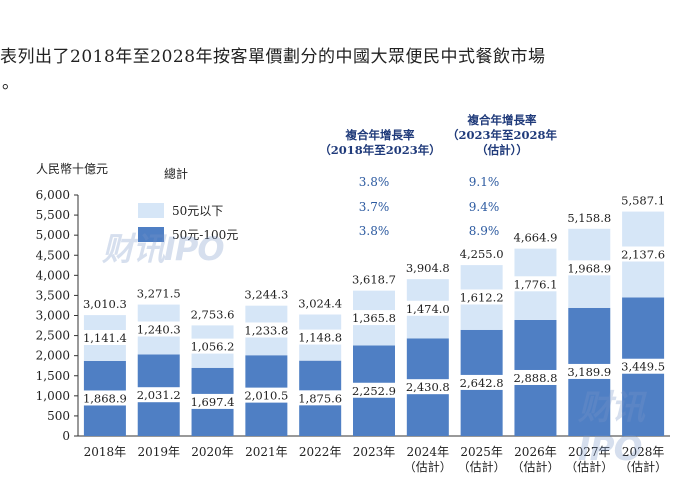  What do you see at coordinates (380, 143) in the screenshot?
I see `cagr-header-historical: 複合年增長率 （2018年至2023年）` at bounding box center [380, 143].